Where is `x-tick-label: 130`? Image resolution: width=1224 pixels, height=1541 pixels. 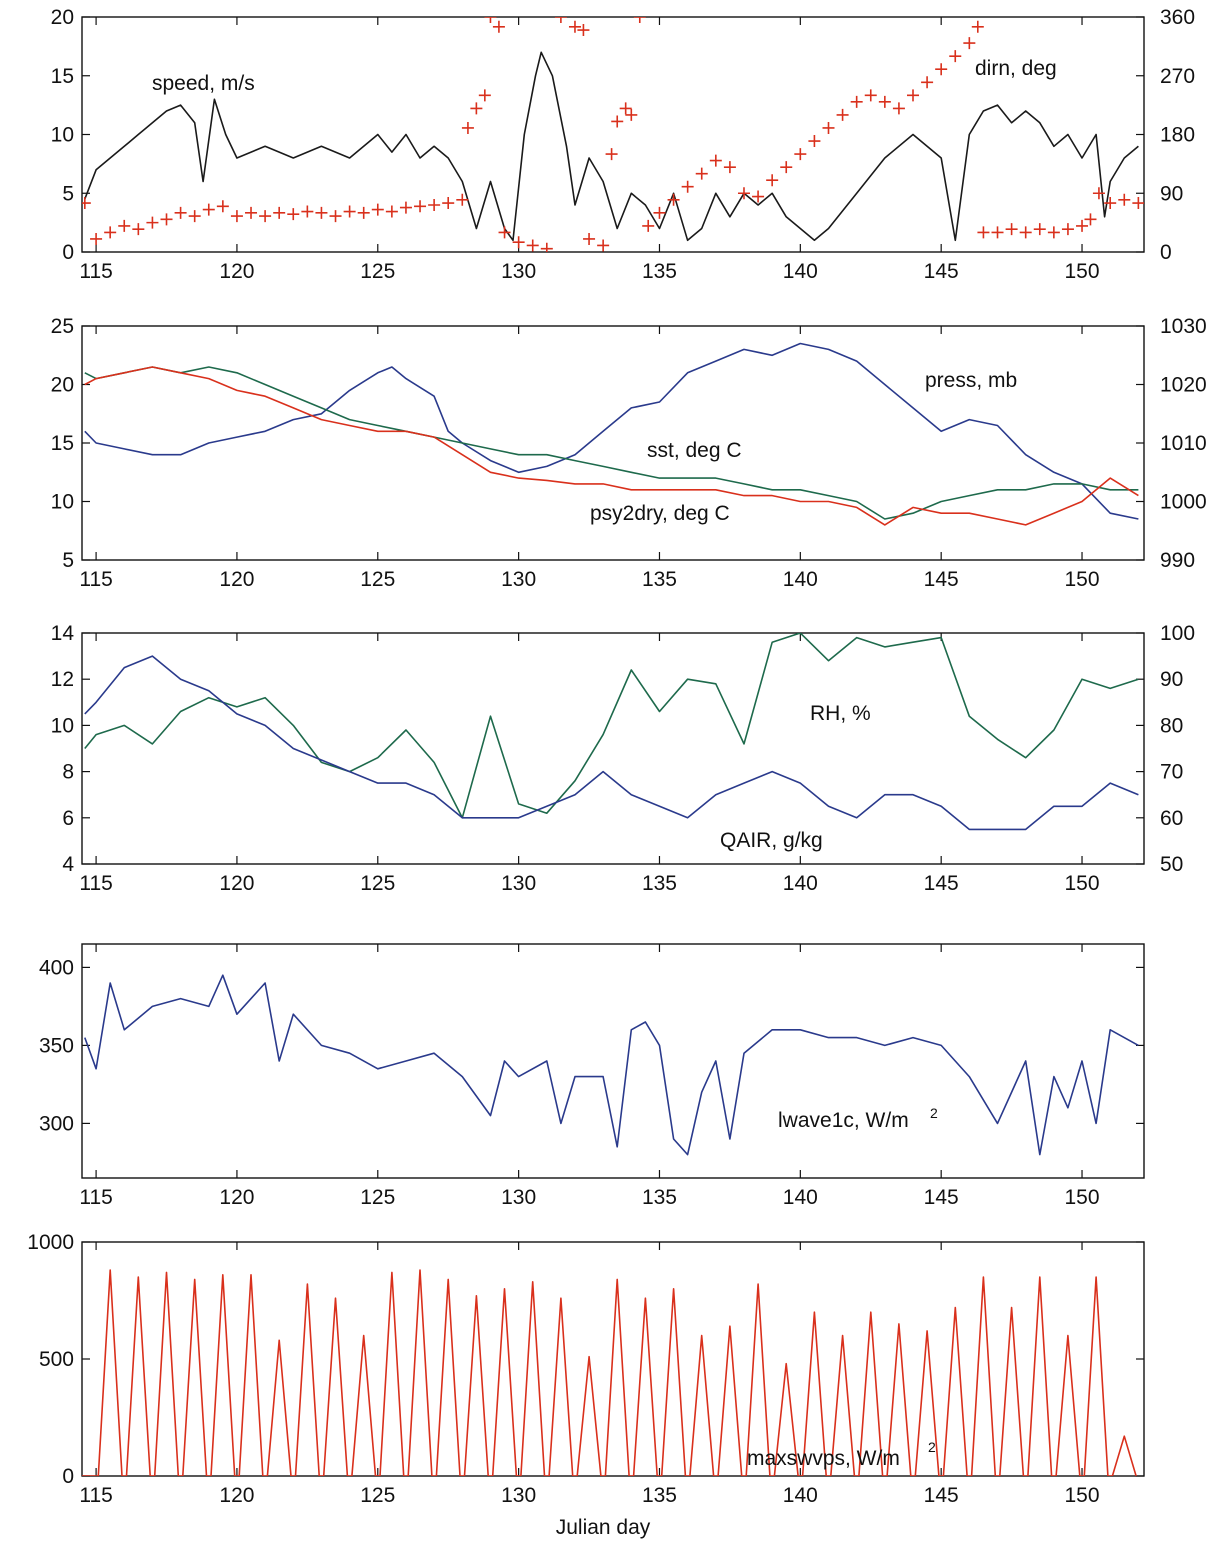
x-tick-label: 130 is located at coordinates (518, 271).